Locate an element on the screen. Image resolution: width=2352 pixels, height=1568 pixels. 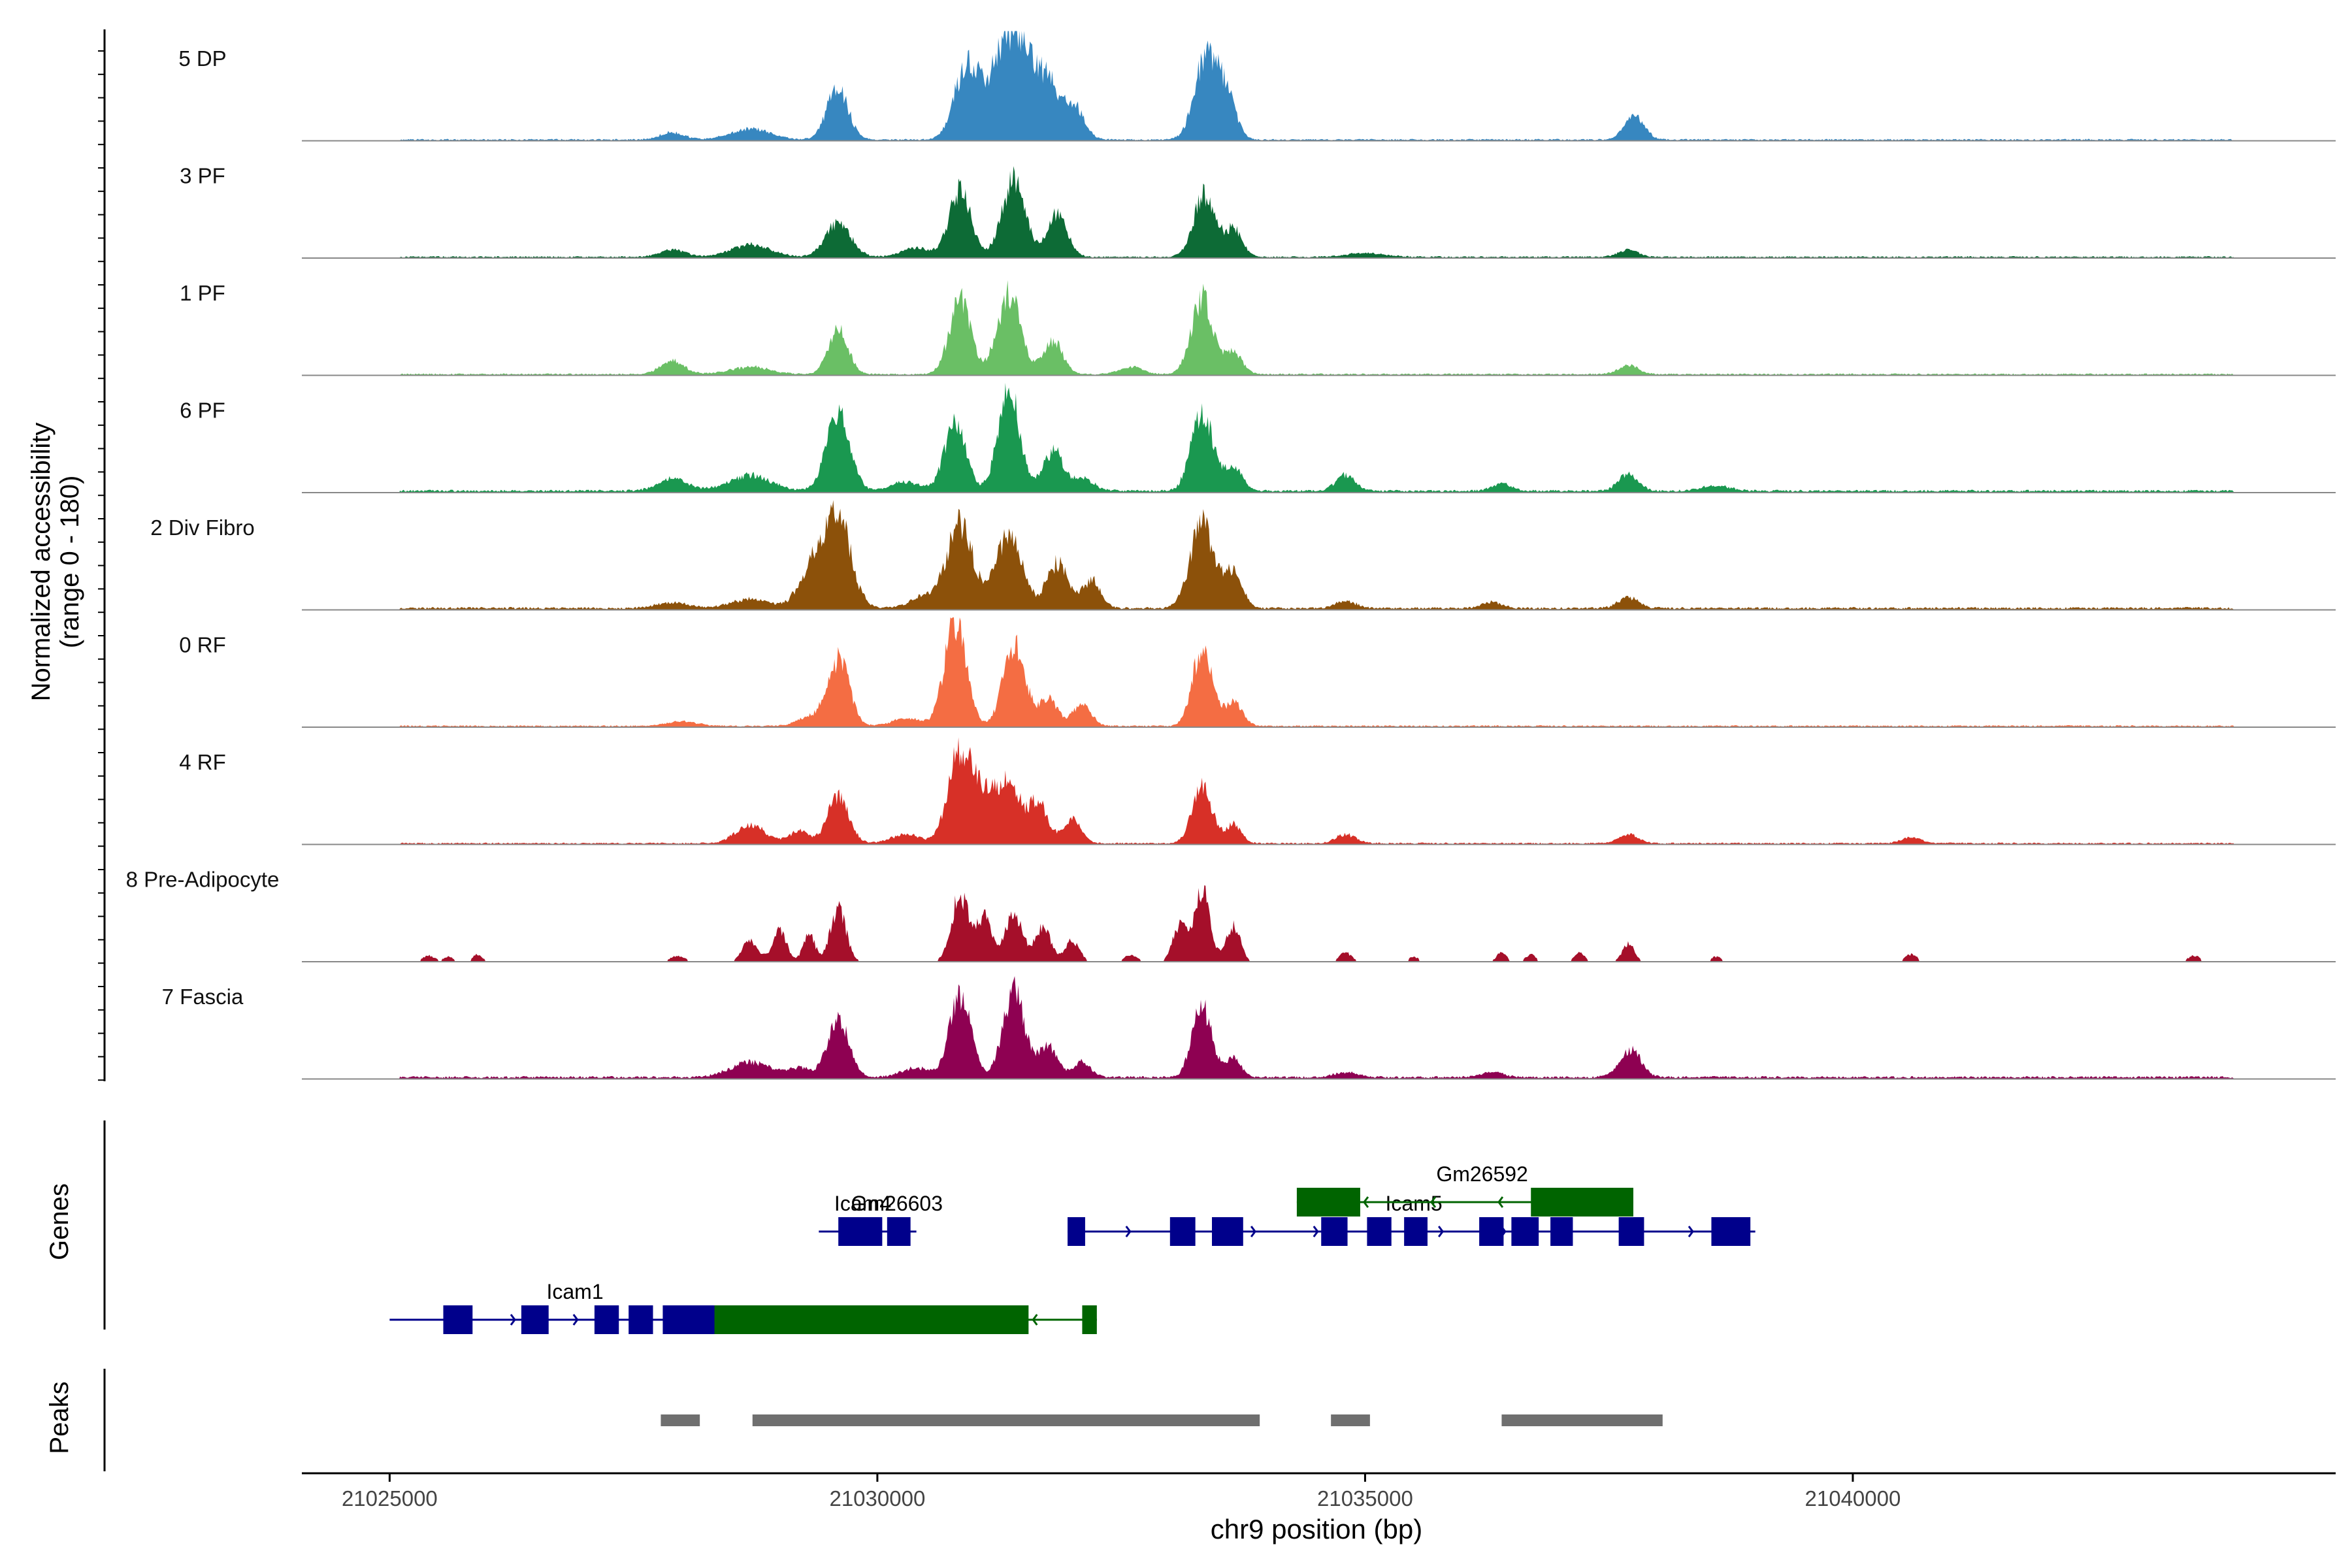
track-1-pf: 1 PF is located at coordinates (1258, 328).